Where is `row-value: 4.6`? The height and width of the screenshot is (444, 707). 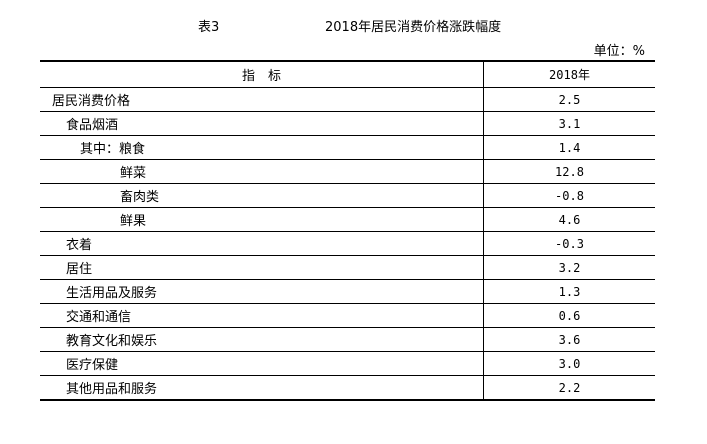
row-value: 4.6 is located at coordinates (569, 219).